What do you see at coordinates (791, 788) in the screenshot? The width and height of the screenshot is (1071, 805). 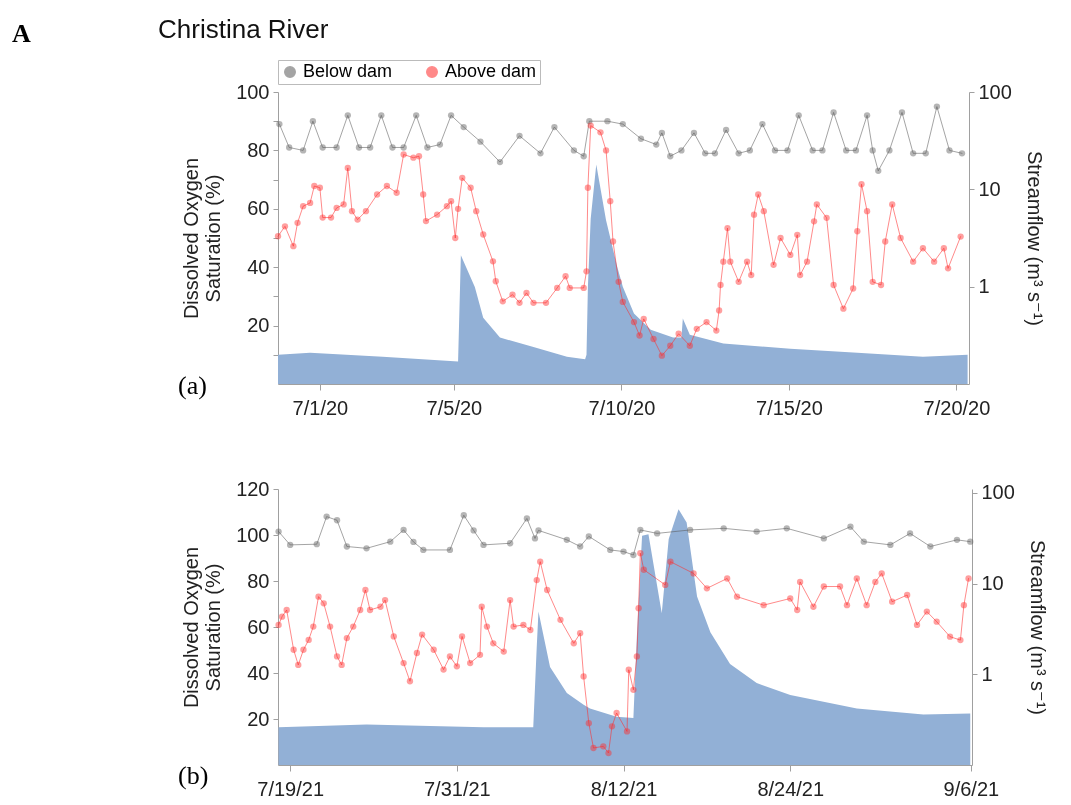 I see `x-tick-label: 8/24/21` at bounding box center [791, 788].